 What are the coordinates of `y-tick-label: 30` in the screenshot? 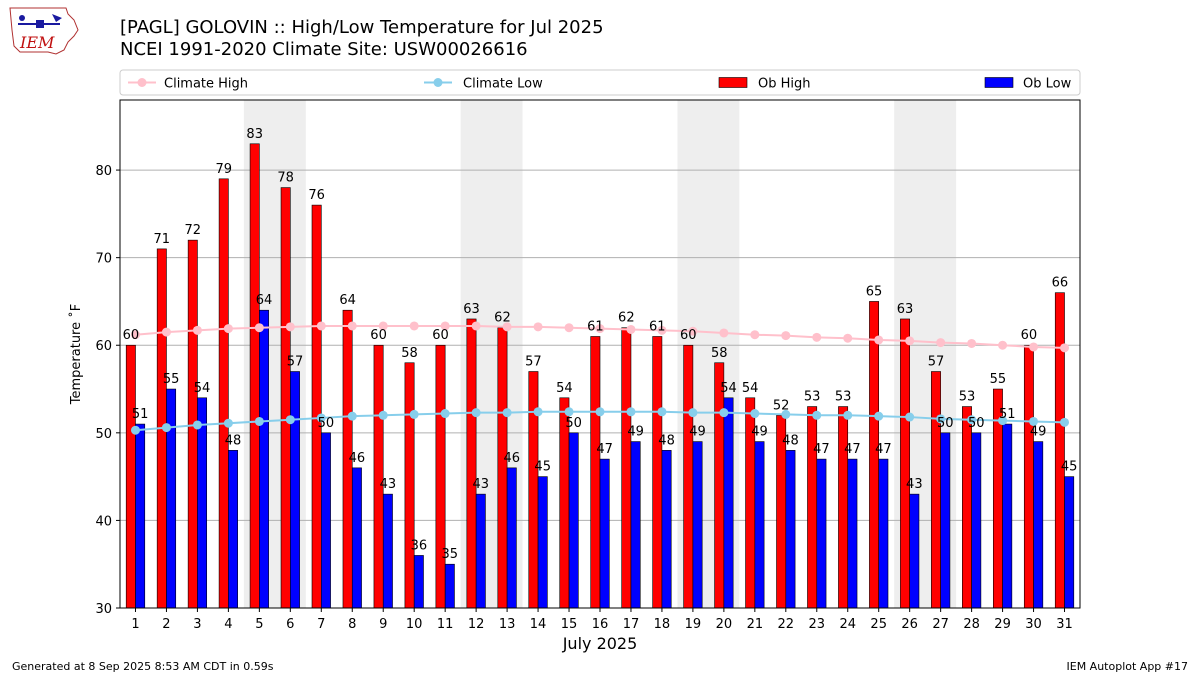 It's located at (103, 609).